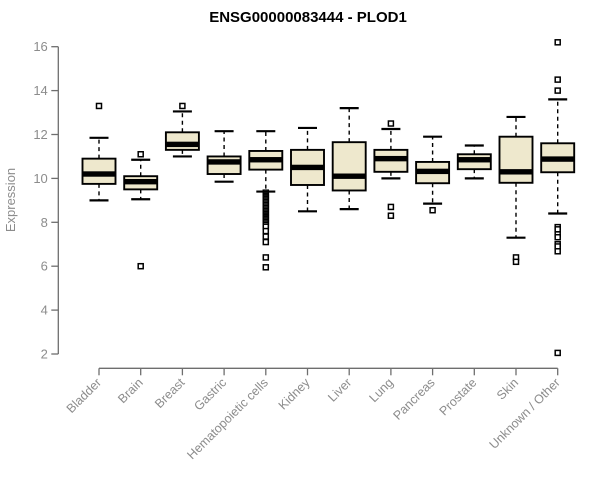 This screenshot has height=500, width=600. I want to click on boxplot-prostate, so click(474, 162).